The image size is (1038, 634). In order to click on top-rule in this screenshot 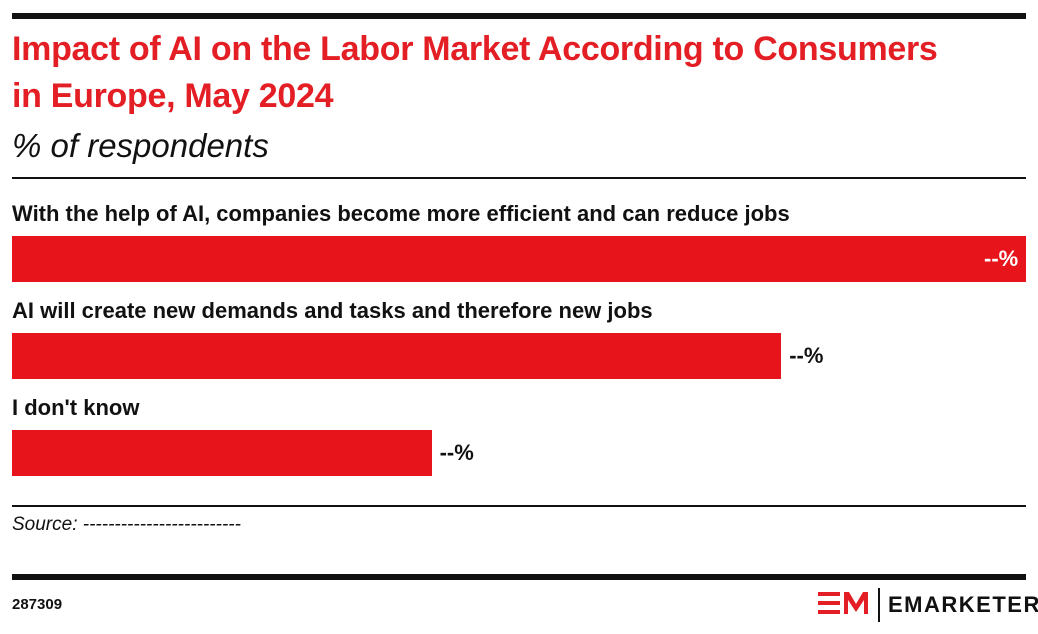, I will do `click(519, 16)`.